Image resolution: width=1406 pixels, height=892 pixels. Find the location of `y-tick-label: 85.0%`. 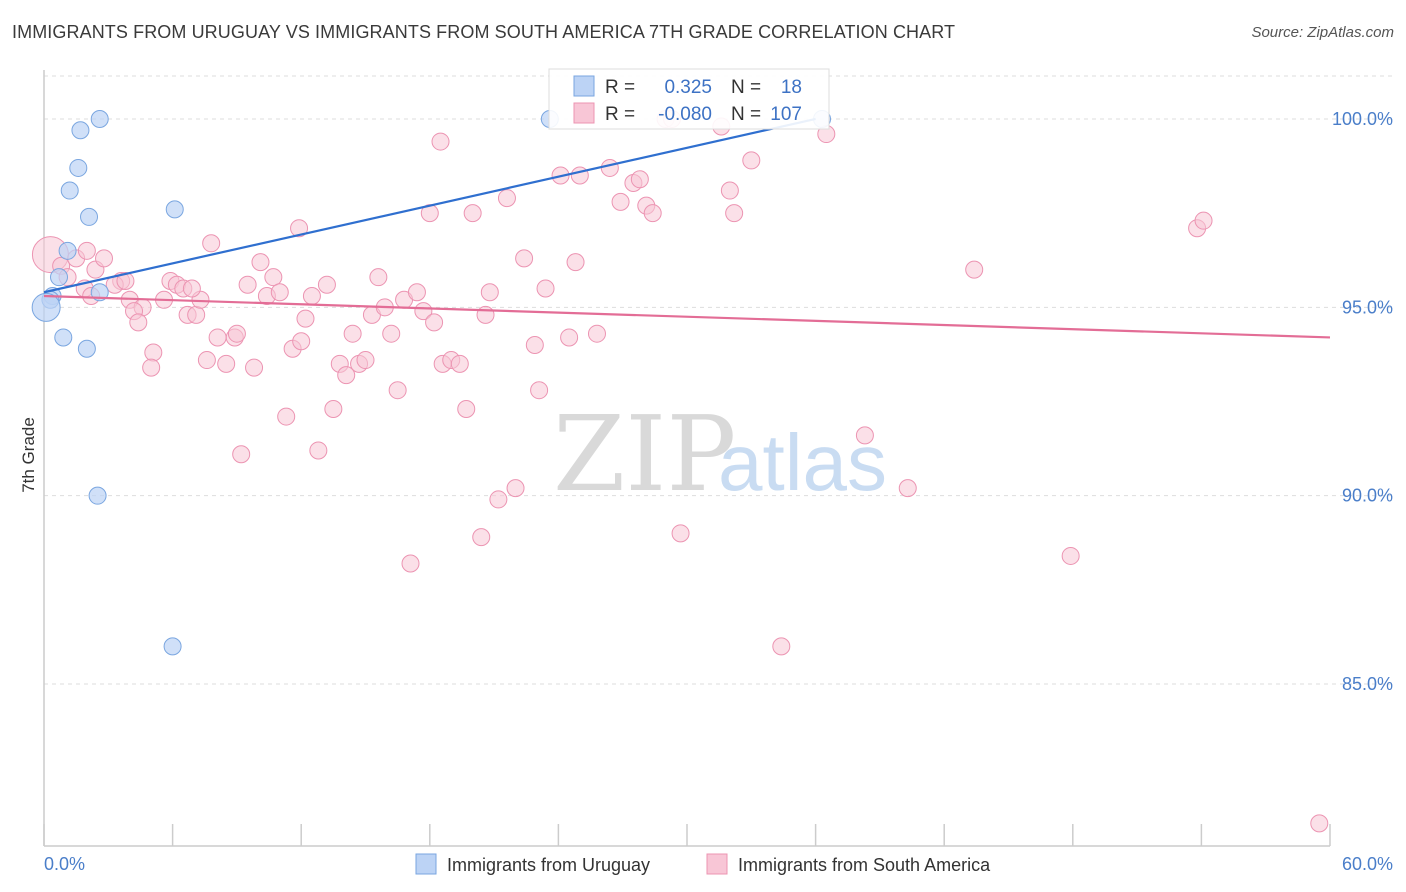

y-tick-label: 85.0% is located at coordinates (1367, 684).